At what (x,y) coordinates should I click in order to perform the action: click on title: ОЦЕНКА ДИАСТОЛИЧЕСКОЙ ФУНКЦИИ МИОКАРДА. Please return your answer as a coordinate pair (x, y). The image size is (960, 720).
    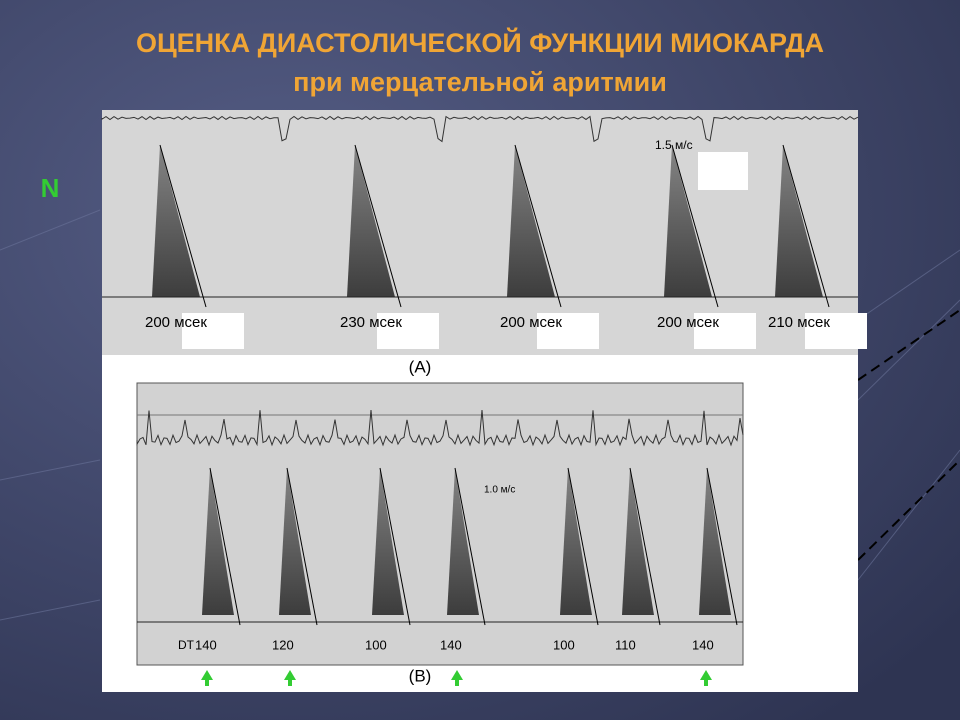
    Looking at the image, I should click on (480, 42).